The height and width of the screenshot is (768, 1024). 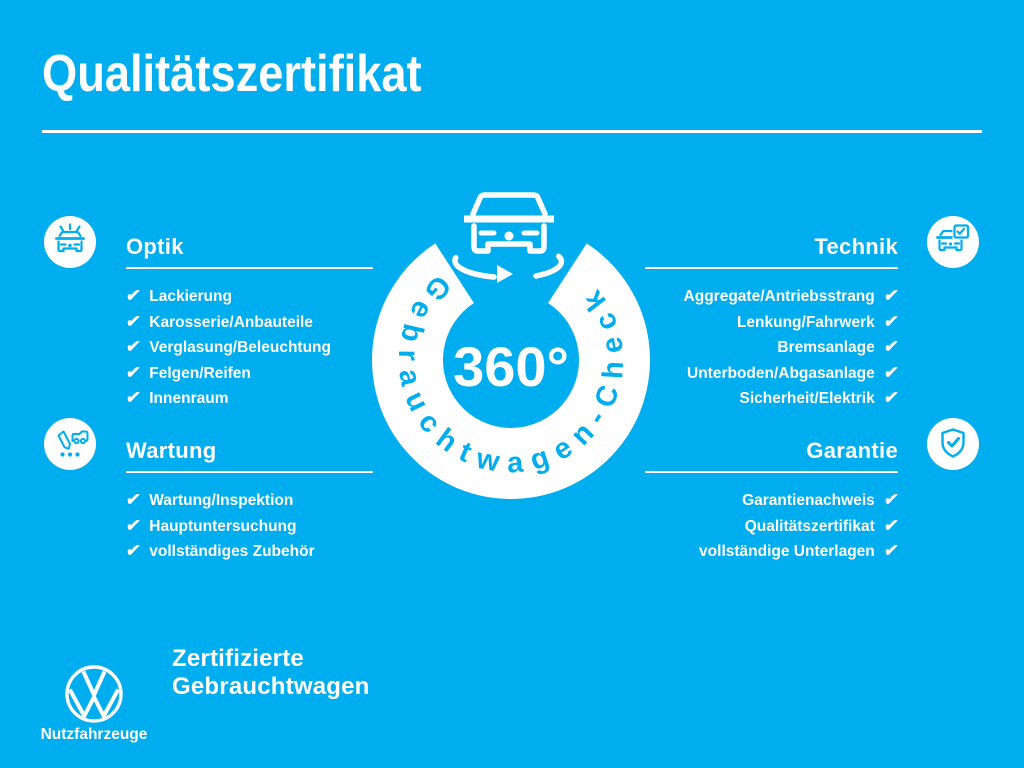 What do you see at coordinates (852, 450) in the screenshot?
I see `section-garantie-title: Garantie` at bounding box center [852, 450].